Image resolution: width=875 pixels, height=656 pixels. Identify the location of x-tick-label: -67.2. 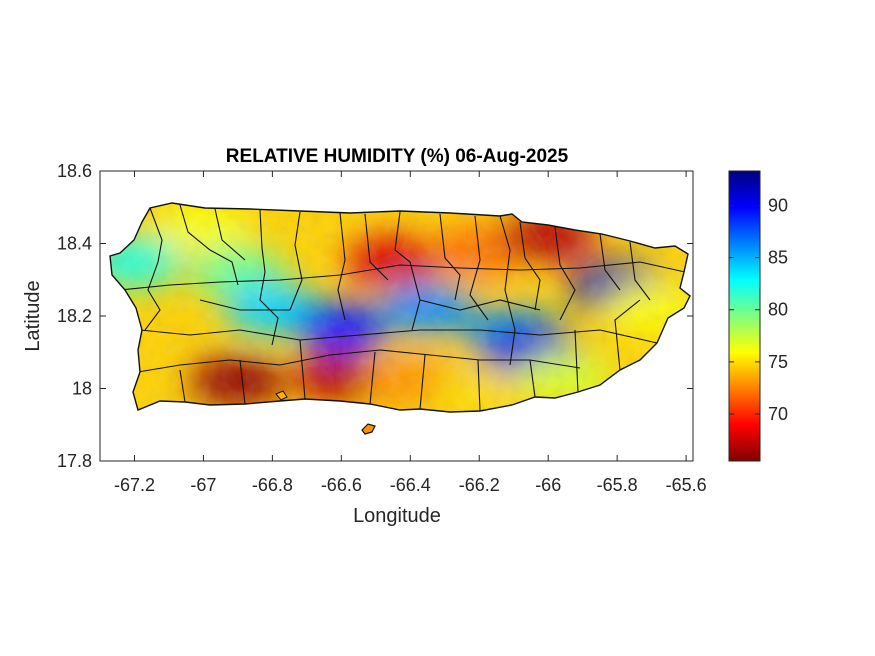
(134, 485).